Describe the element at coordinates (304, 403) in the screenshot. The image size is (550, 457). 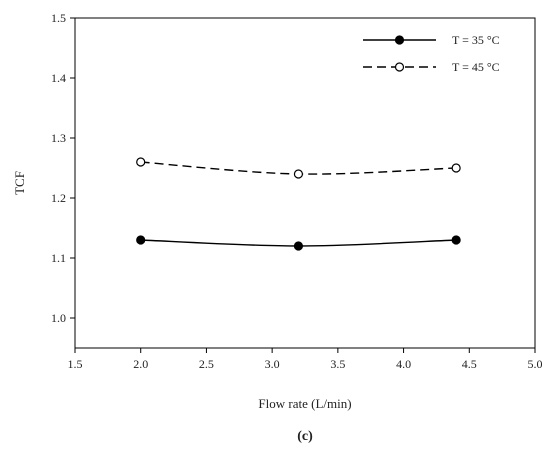
I see `x-axis-label: Flow rate (L/min)` at that location.